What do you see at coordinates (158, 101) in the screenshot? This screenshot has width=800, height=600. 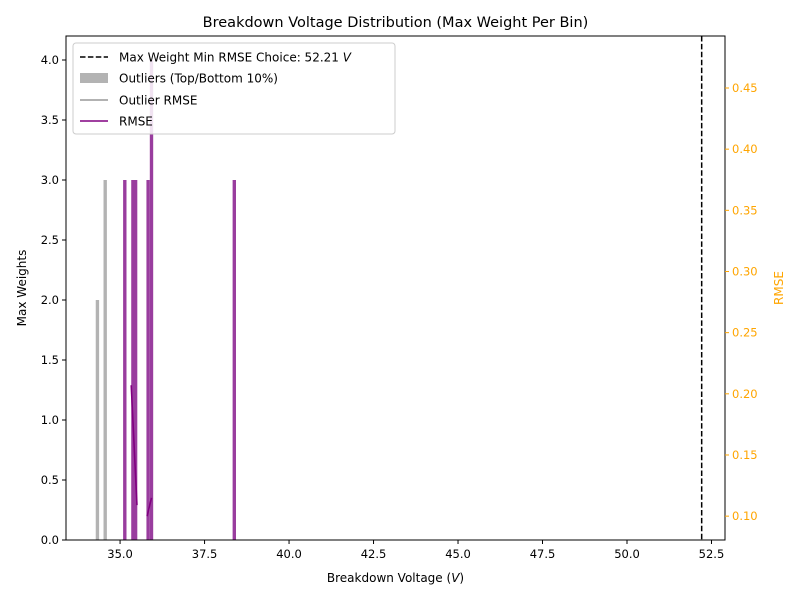 I see `legend-label-outlier-rmse: Outlier RMSE` at bounding box center [158, 101].